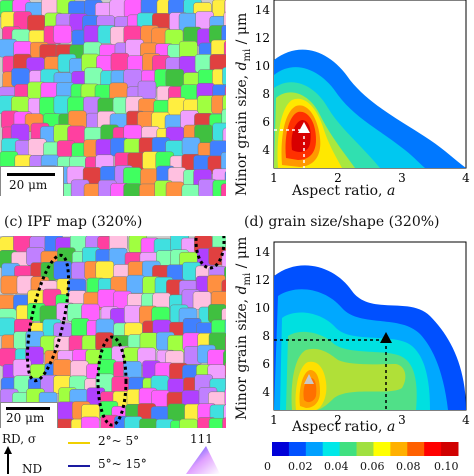 The width and height of the screenshot is (474, 476). Describe the element at coordinates (466, 420) in the screenshot. I see `x-tick-d-4: 4` at that location.